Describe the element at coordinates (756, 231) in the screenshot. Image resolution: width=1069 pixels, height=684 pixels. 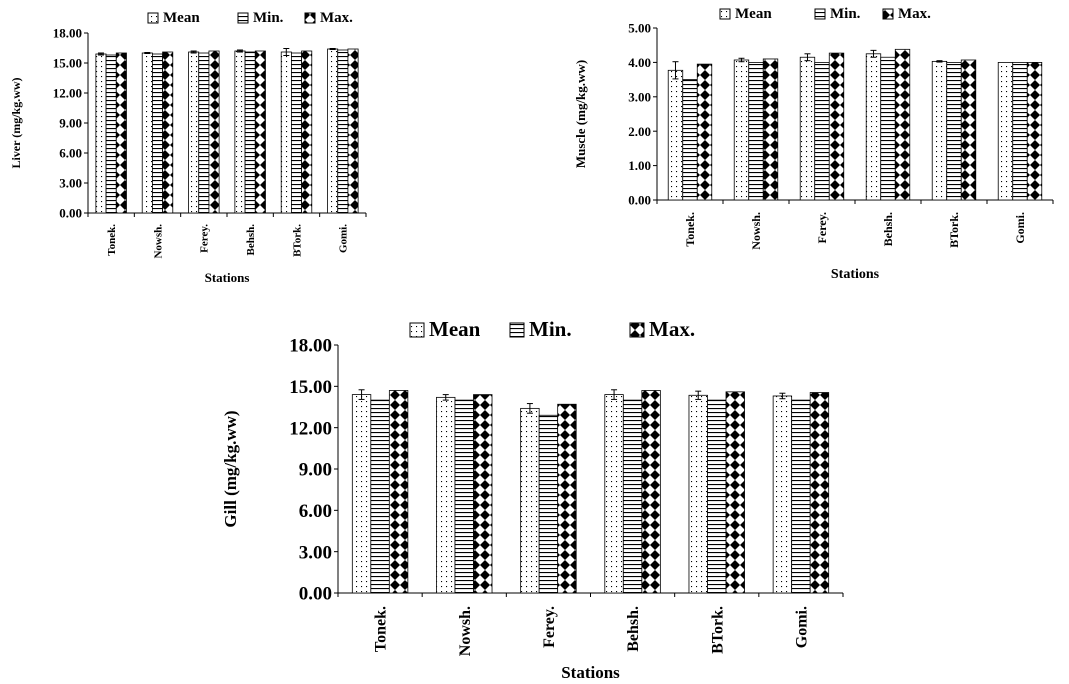
I see `x-tick-label-muscle: Nowsh.` at that location.